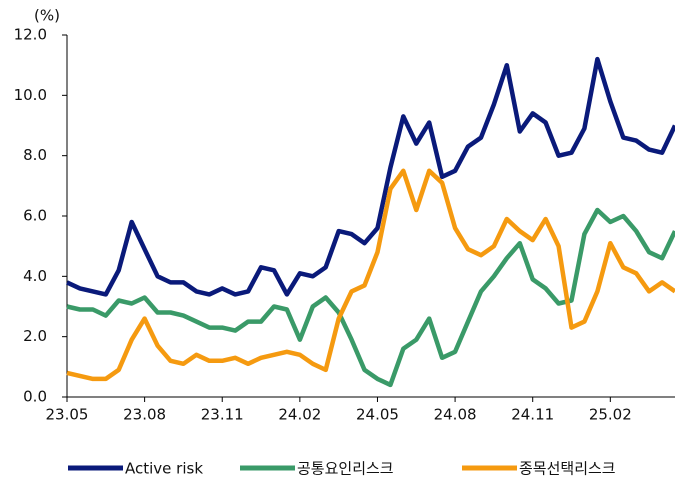 The image size is (675, 482). Describe the element at coordinates (377, 415) in the screenshot. I see `x-tick-label: 24.05` at that location.